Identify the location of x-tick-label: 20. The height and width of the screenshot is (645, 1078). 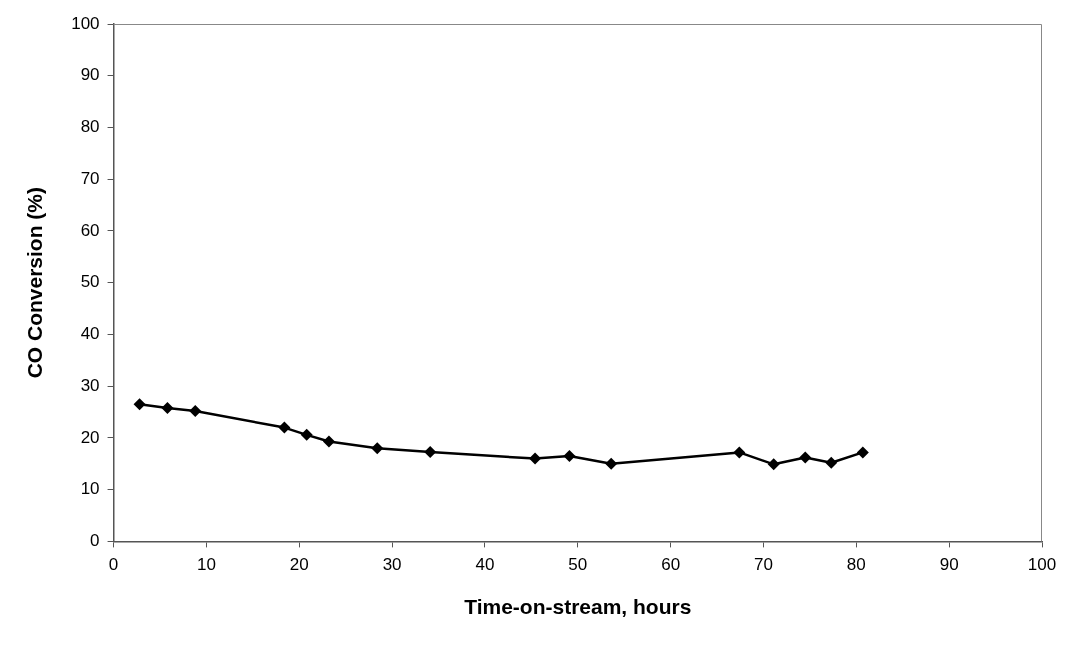
(299, 565).